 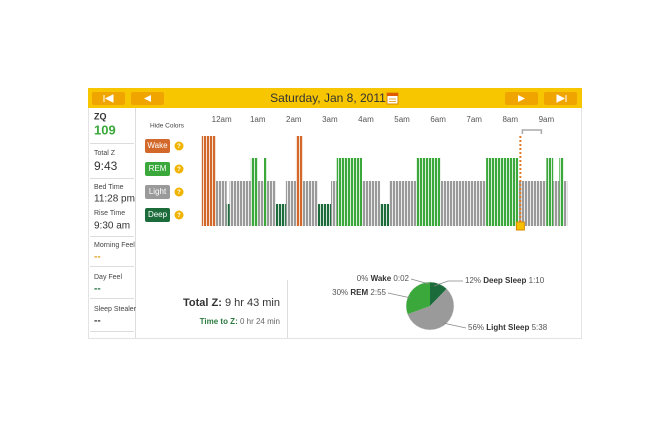 I want to click on total-label: Total Z, so click(x=105, y=153).